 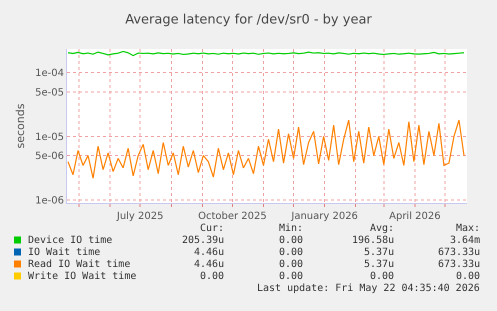 I want to click on text: 205.39u, so click(x=203, y=240).